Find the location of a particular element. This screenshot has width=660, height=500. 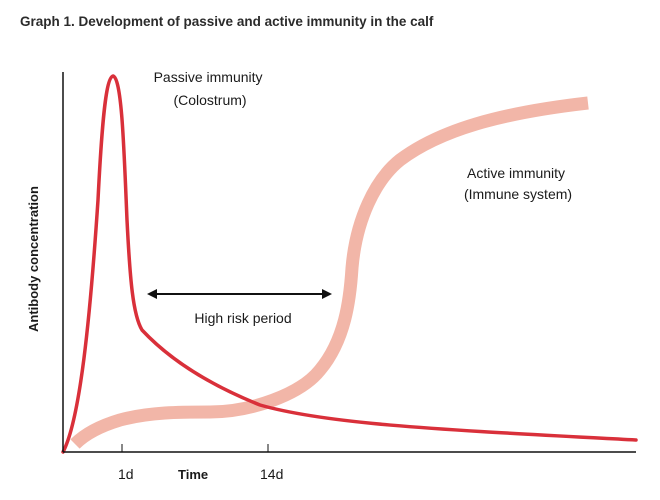

x-tick-label-1d: 1d is located at coordinates (126, 474).